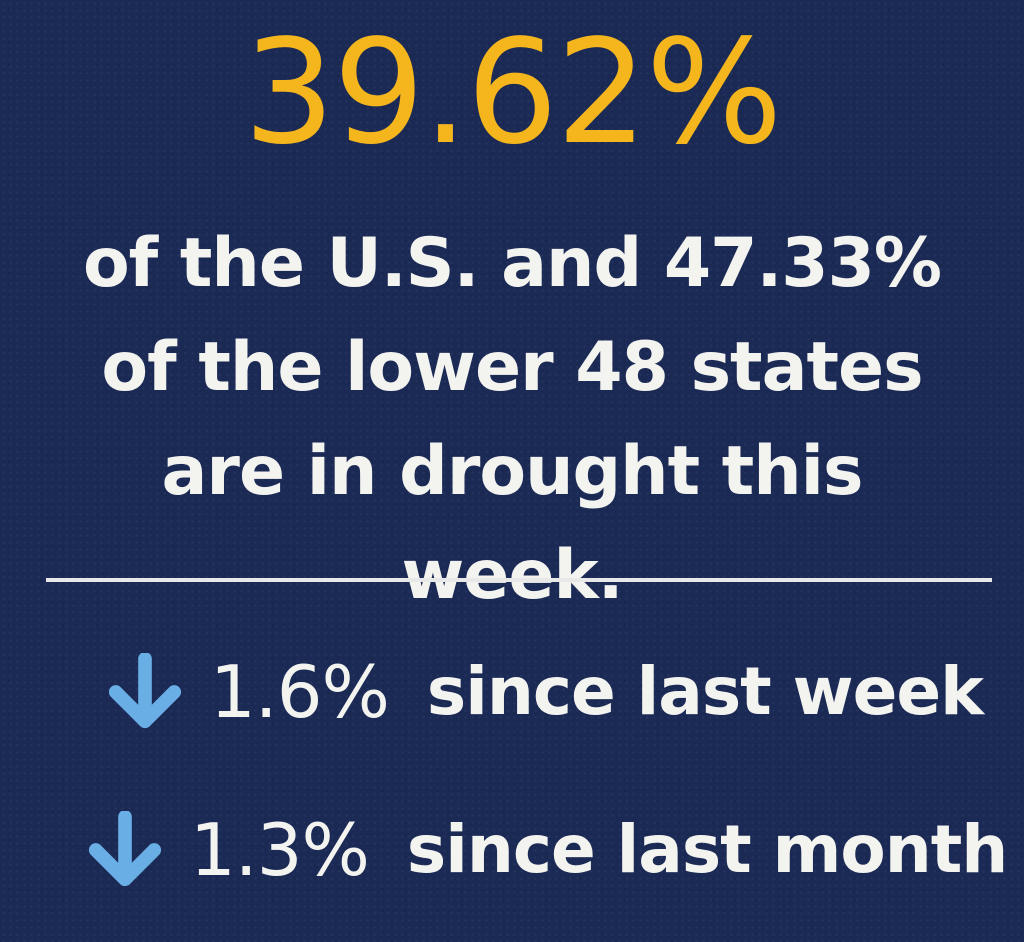  I want to click on headline-percentage: 39.62%, so click(512, 92).